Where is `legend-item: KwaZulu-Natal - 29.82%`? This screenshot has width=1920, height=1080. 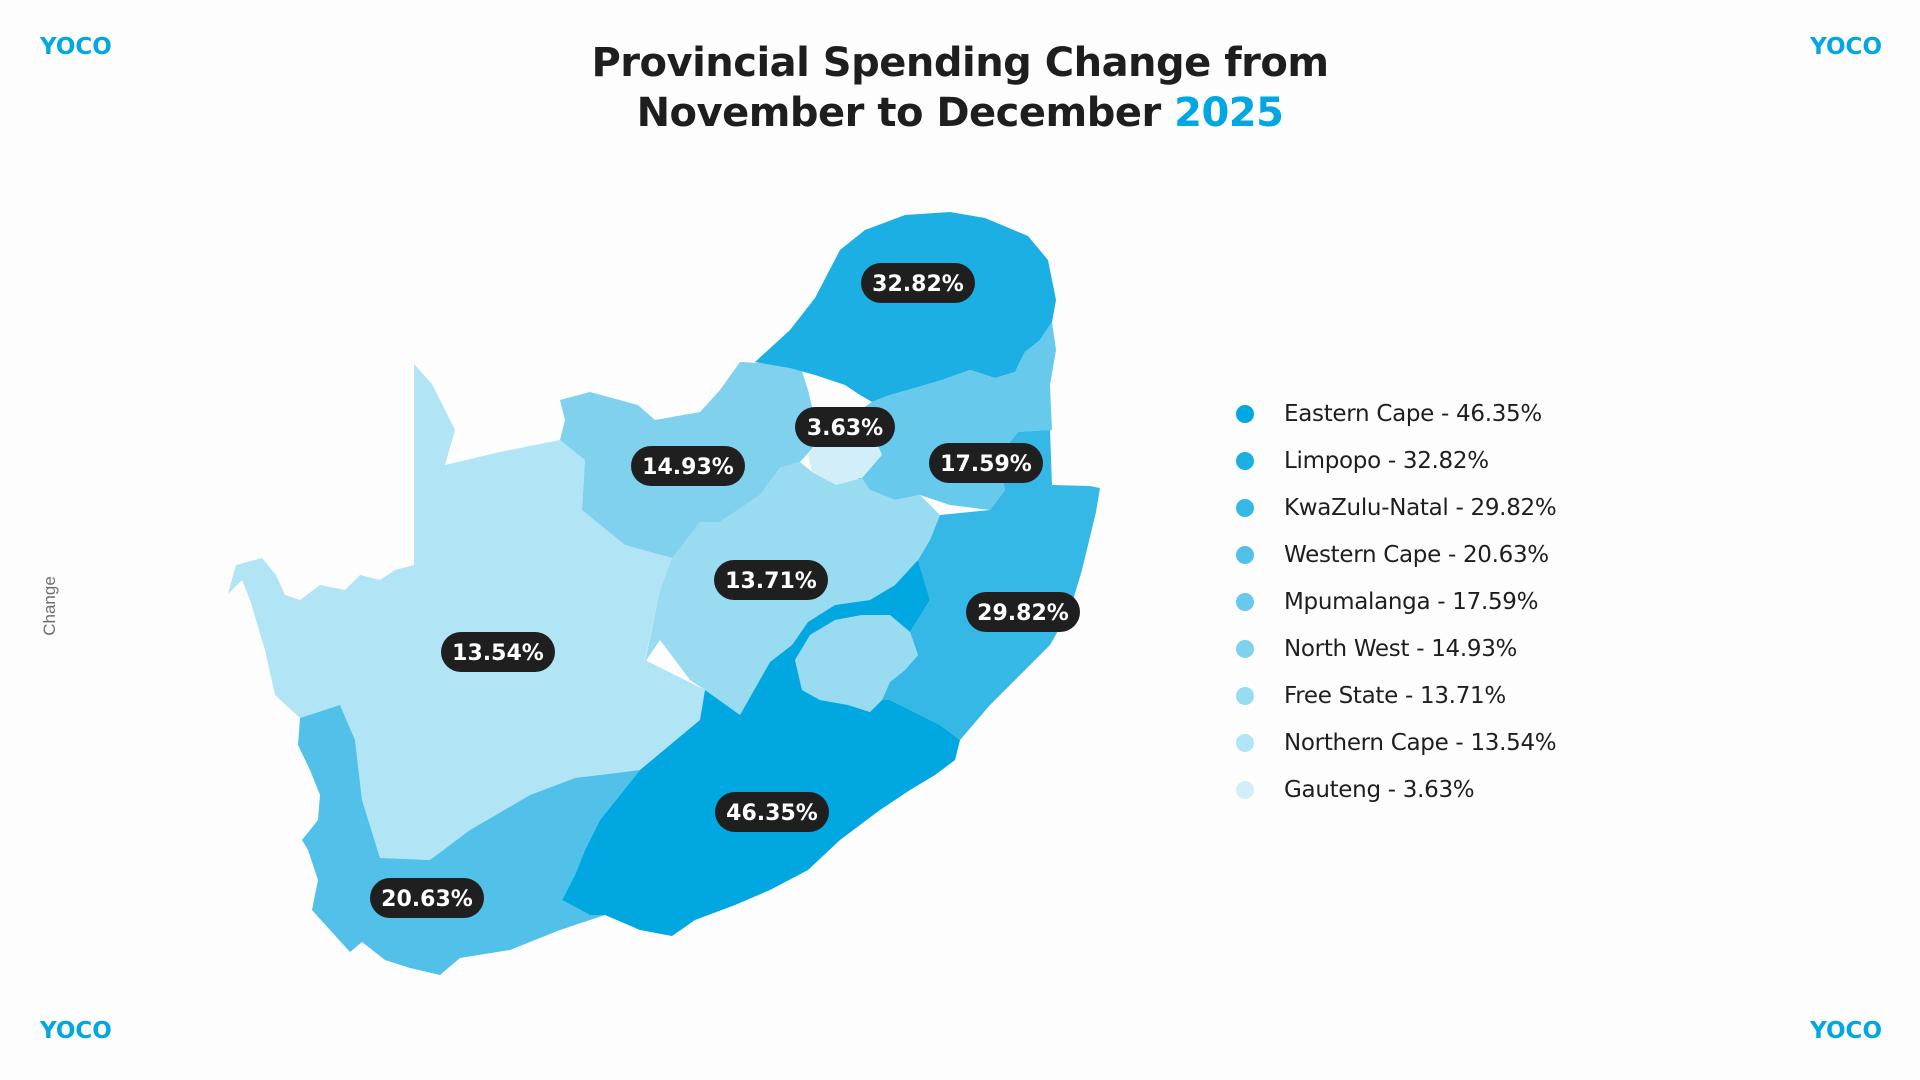
legend-item: KwaZulu-Natal - 29.82% is located at coordinates (1396, 507).